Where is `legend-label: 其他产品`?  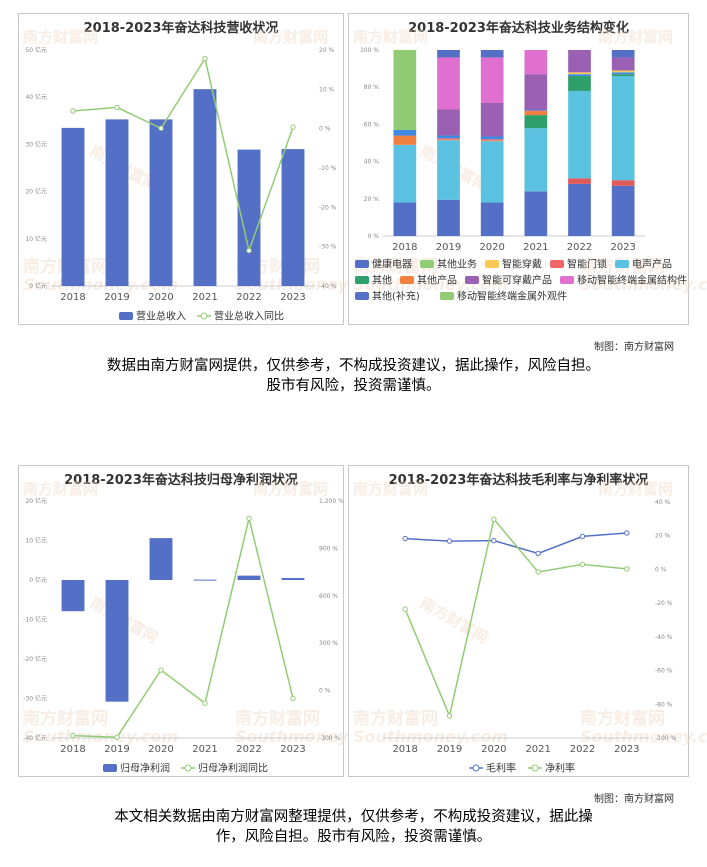 legend-label: 其他产品 is located at coordinates (437, 280).